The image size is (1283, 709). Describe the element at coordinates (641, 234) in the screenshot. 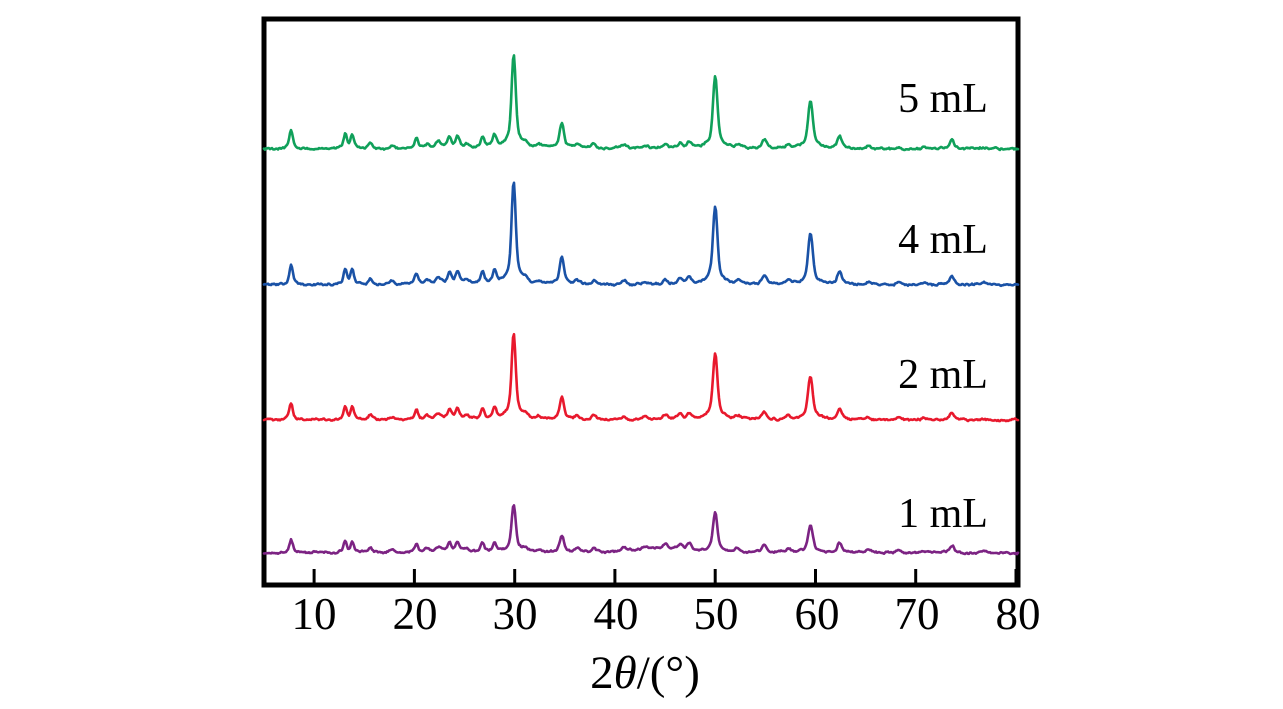

I see `xrd-trace-4-ml` at that location.